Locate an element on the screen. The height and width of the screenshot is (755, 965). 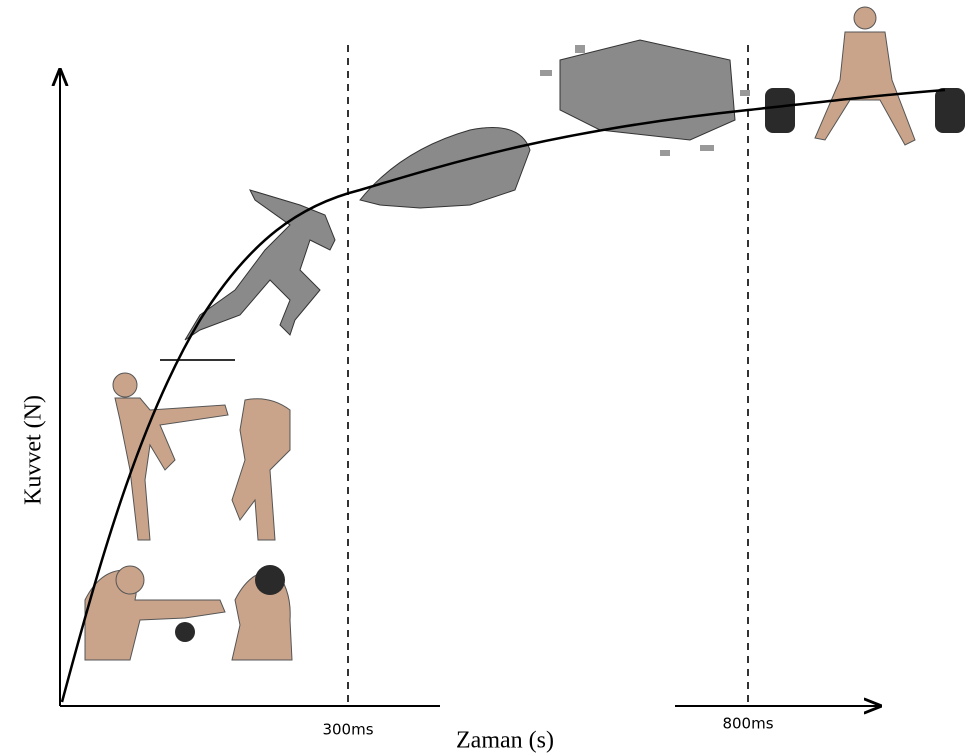
marker-label: 800ms is located at coordinates (747, 724).